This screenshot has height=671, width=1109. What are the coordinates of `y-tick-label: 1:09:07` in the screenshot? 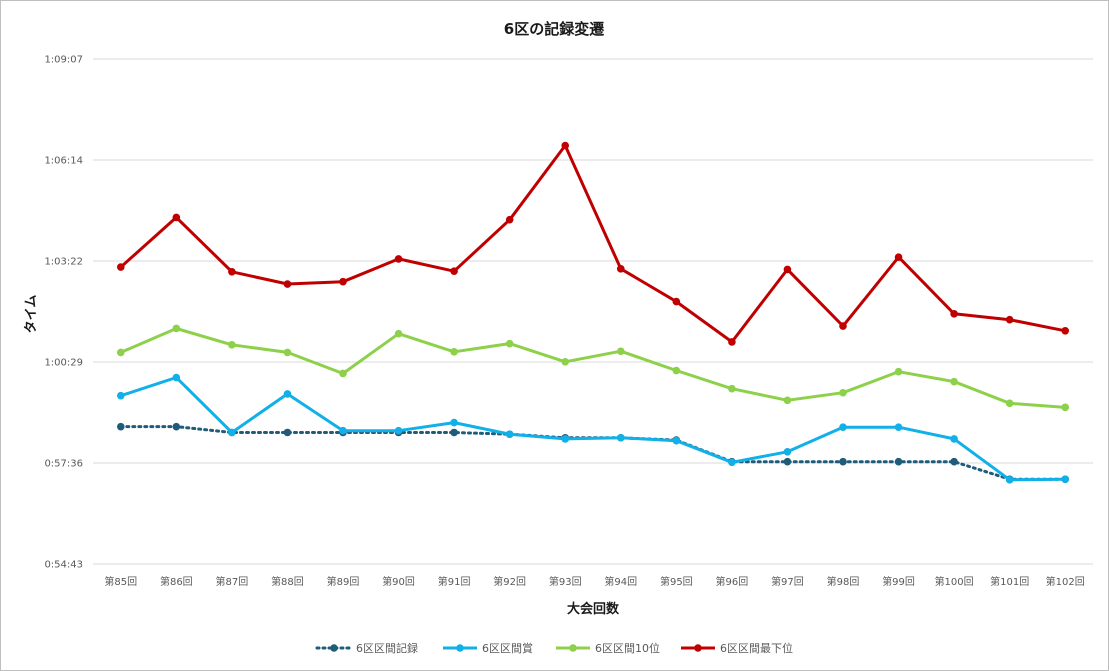 It's located at (63, 60).